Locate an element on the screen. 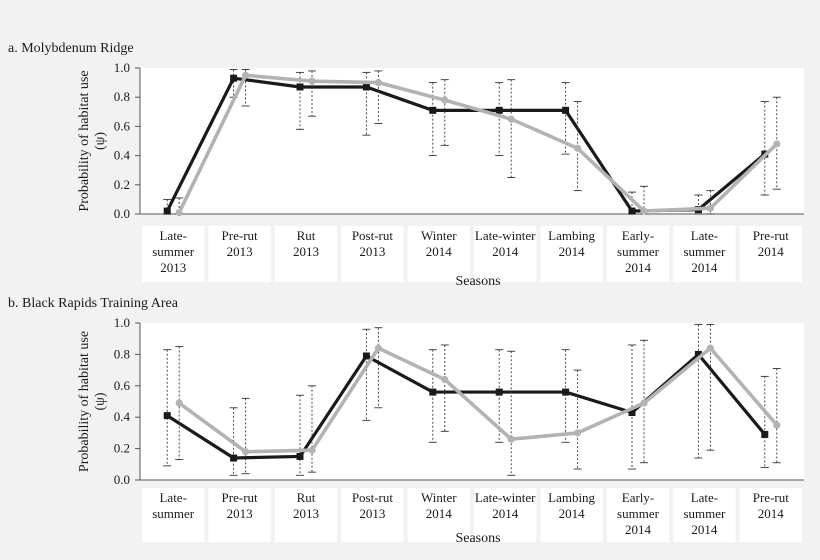 This screenshot has width=820, height=560. panel-title: a. Molybdenum Ridge is located at coordinates (71, 48).